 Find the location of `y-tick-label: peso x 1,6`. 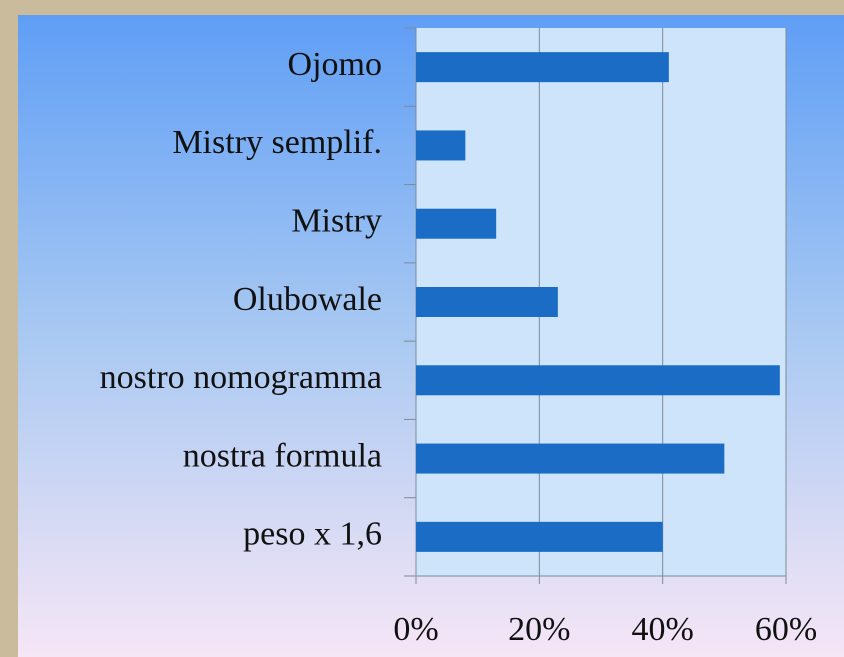

y-tick-label: peso x 1,6 is located at coordinates (312, 534).